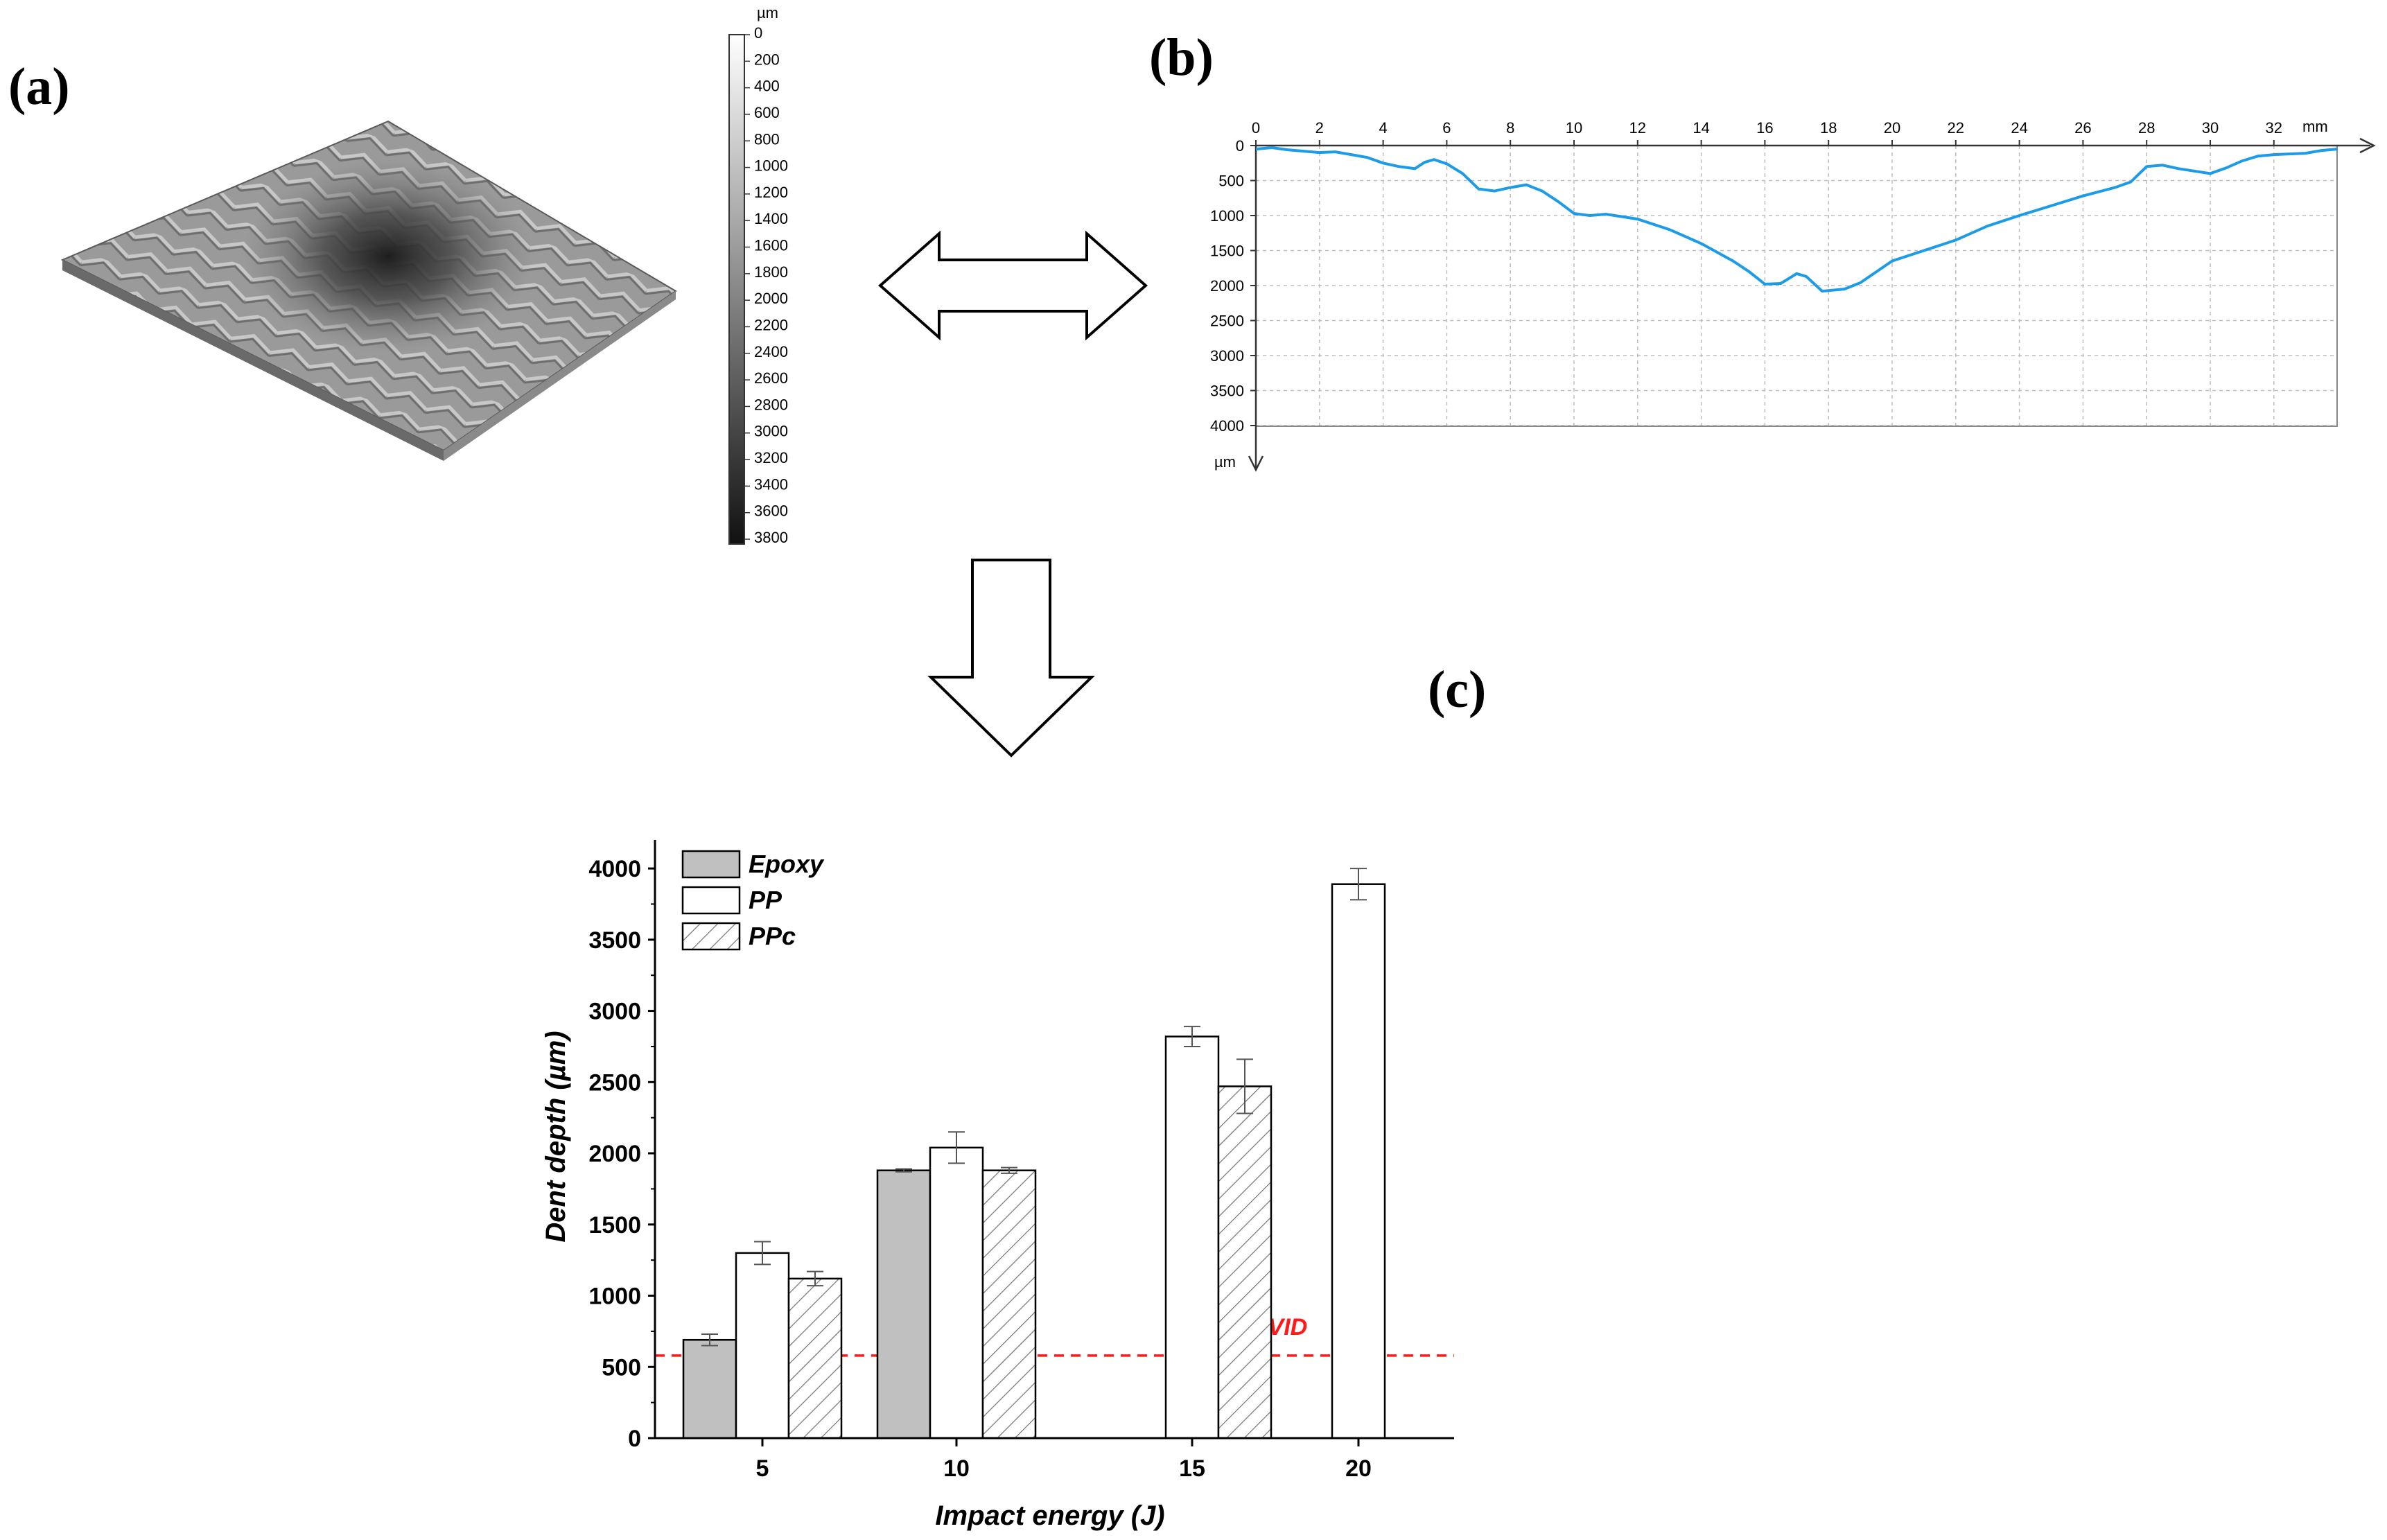 The image size is (2387, 1540). I want to click on bar-y-tick-label: 3500, so click(614, 940).